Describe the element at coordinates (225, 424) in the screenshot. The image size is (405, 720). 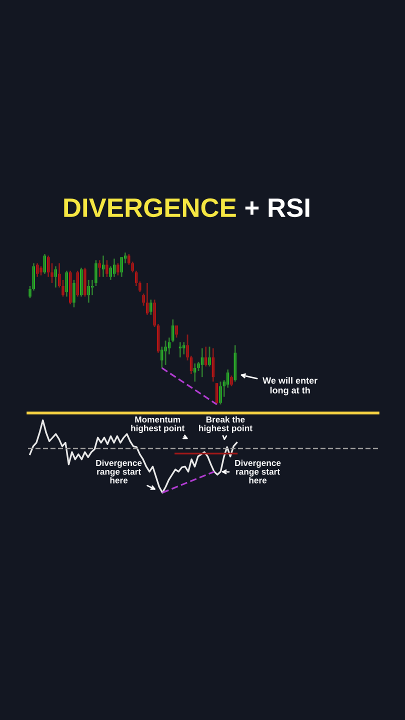
I see `annotation: Break the highest point` at that location.